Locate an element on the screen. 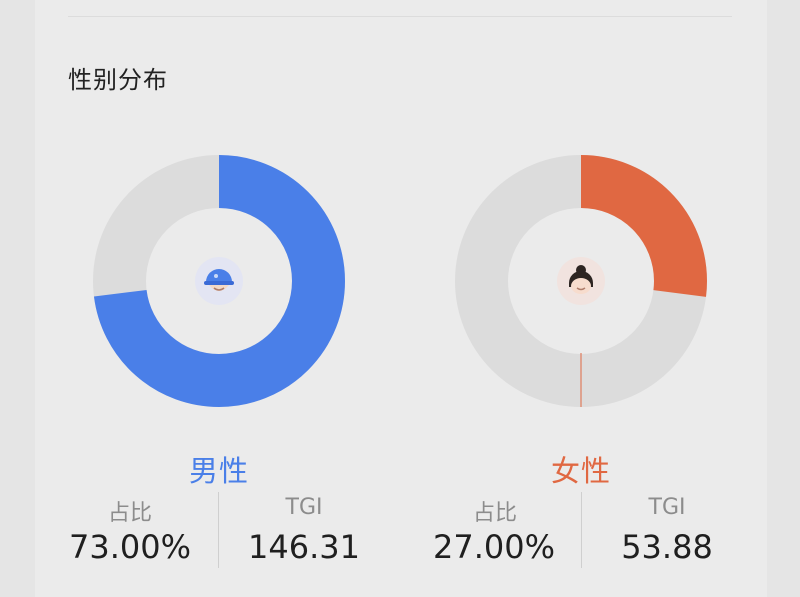 The width and height of the screenshot is (800, 597). female-label: 女性 is located at coordinates (580, 471).